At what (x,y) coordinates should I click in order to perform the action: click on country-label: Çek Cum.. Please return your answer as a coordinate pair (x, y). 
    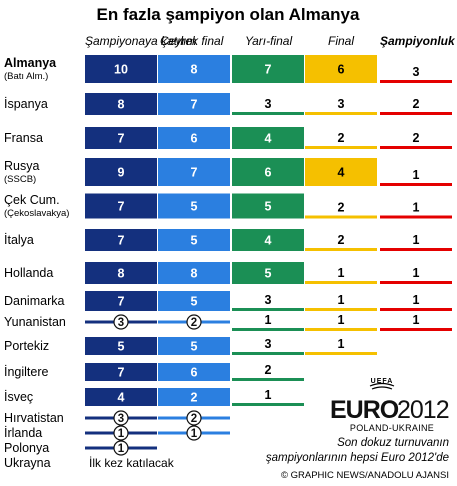
    Looking at the image, I should click on (32, 200).